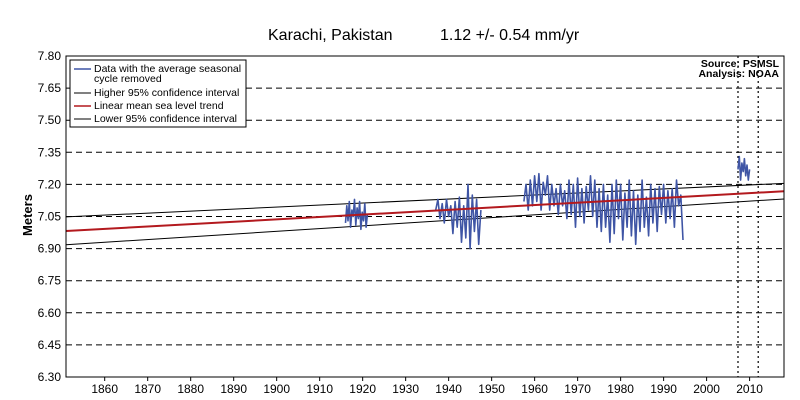 This screenshot has height=400, width=800. What do you see at coordinates (319, 389) in the screenshot?
I see `x-tick-label: 1910` at bounding box center [319, 389].